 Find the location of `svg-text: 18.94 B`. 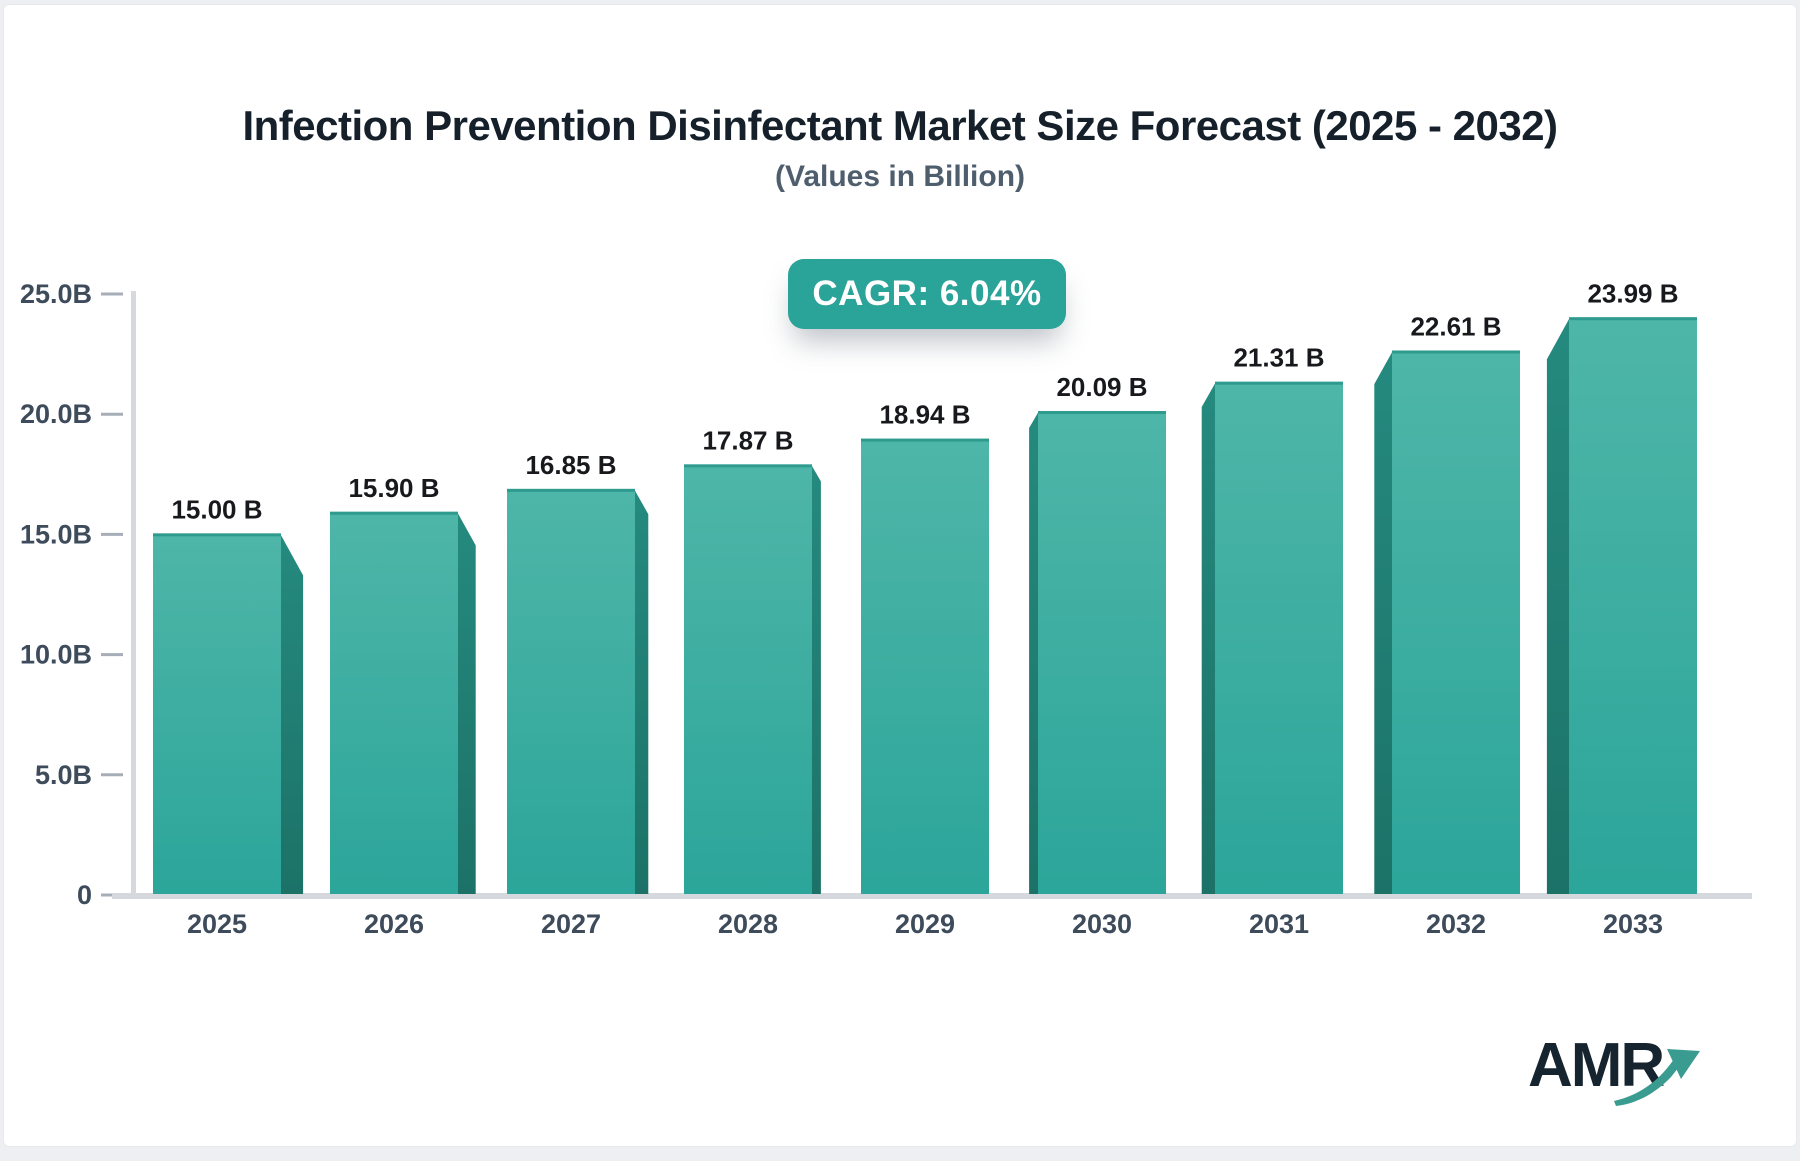

svg-text: 18.94 B is located at coordinates (924, 415).